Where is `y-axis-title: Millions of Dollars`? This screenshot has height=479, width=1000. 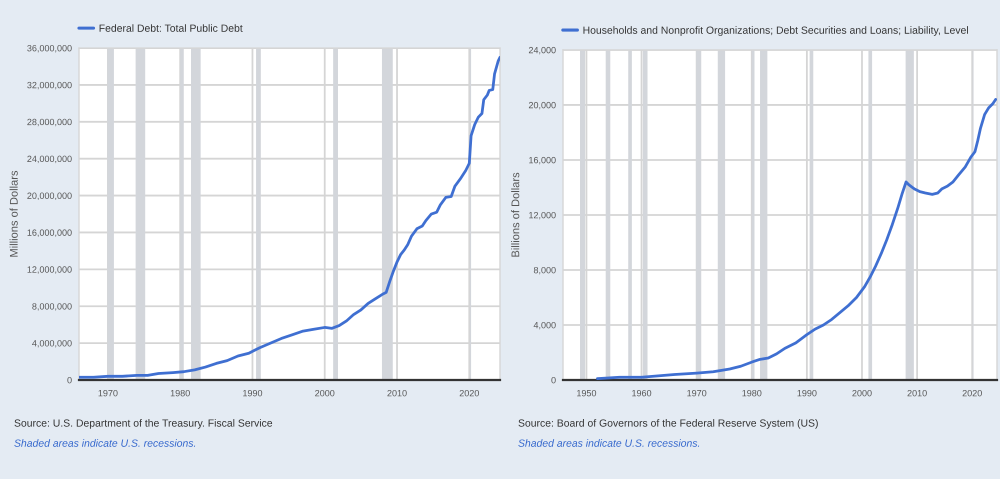
y-axis-title: Millions of Dollars is located at coordinates (14, 213).